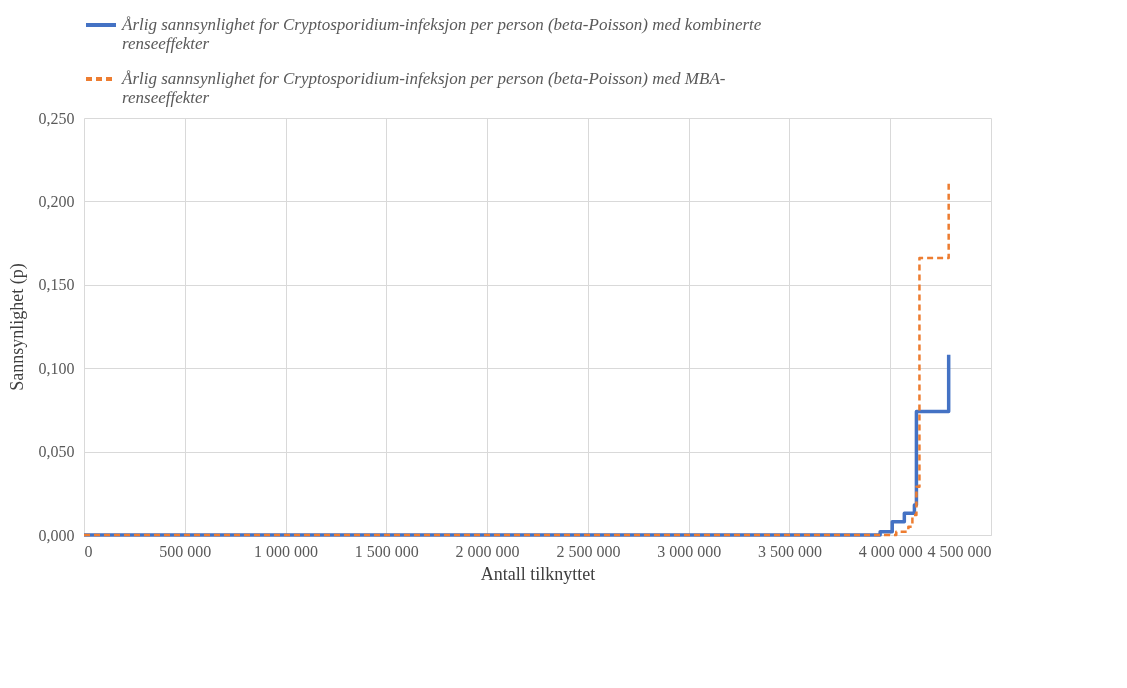 Image resolution: width=1127 pixels, height=688 pixels. What do you see at coordinates (423, 88) in the screenshot?
I see `legend-label: Årlig sannsynlighet for Cryptosporidium-infeksjon per person (beta-Poisson) med MBA-renseeffekter` at bounding box center [423, 88].